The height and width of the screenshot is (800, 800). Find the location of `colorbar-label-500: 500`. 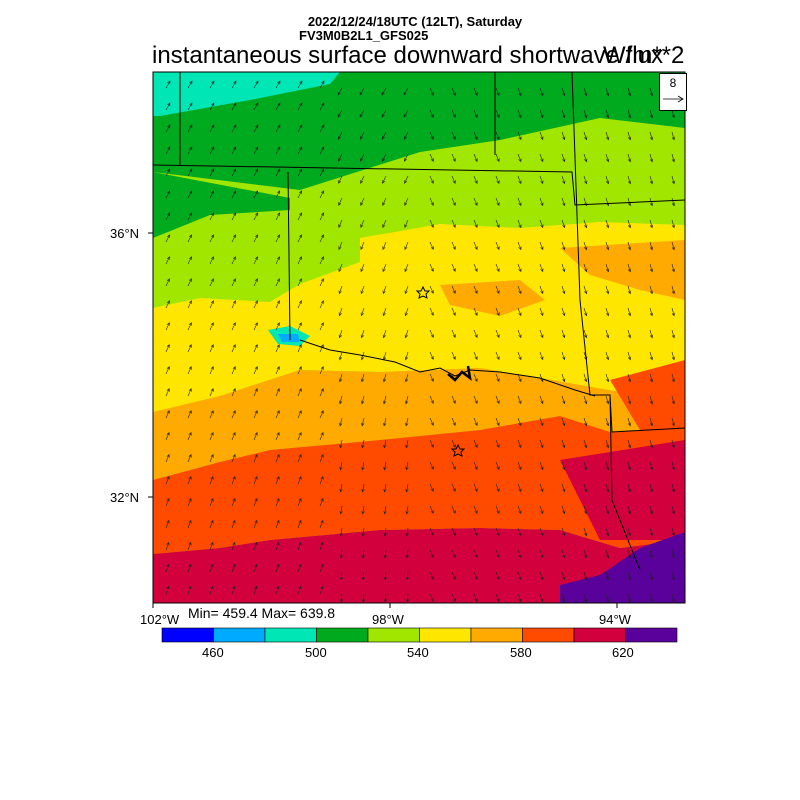

colorbar-label-500: 500 is located at coordinates (316, 652).